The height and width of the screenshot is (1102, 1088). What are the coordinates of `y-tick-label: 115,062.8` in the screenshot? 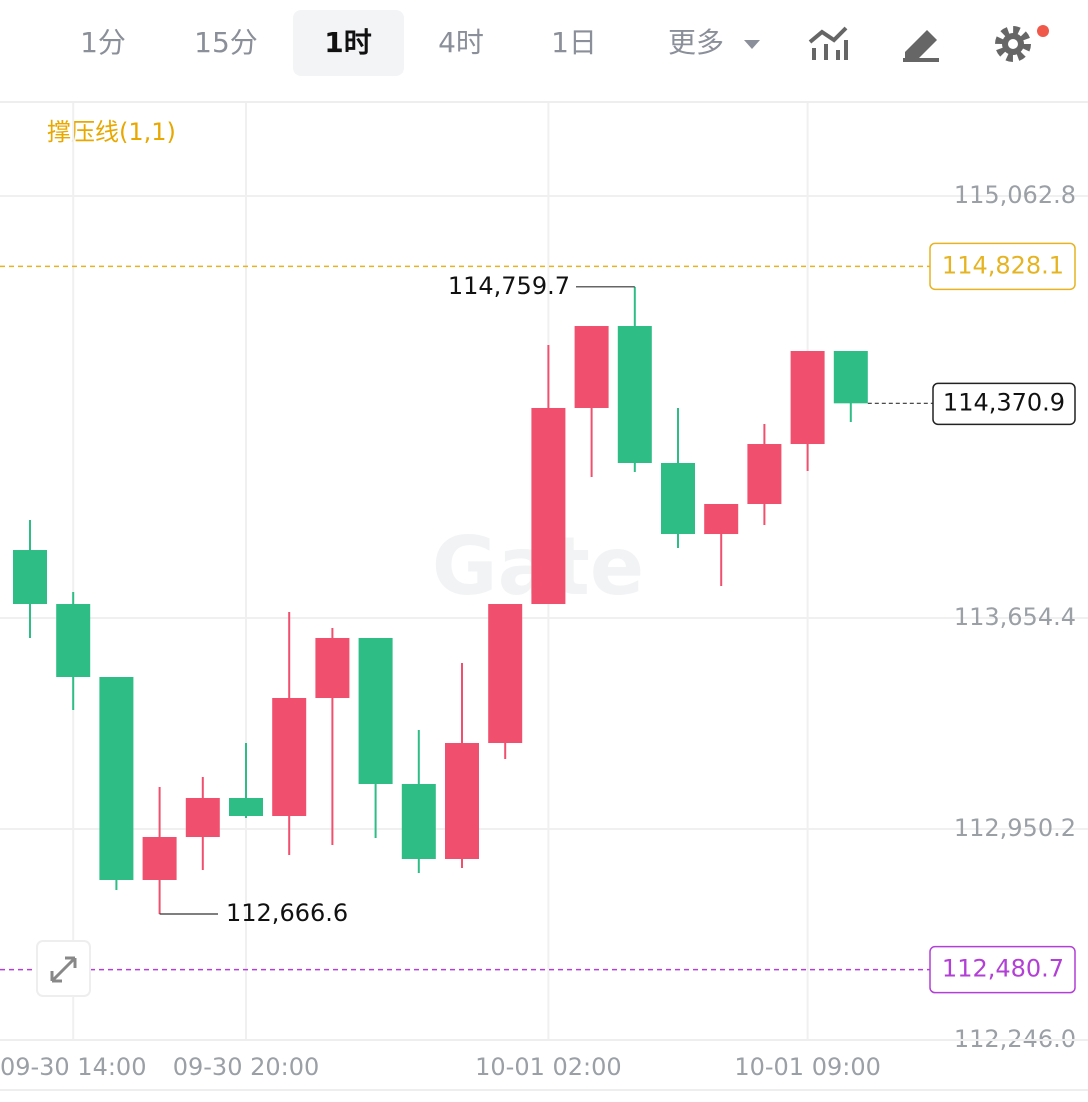 It's located at (1015, 195).